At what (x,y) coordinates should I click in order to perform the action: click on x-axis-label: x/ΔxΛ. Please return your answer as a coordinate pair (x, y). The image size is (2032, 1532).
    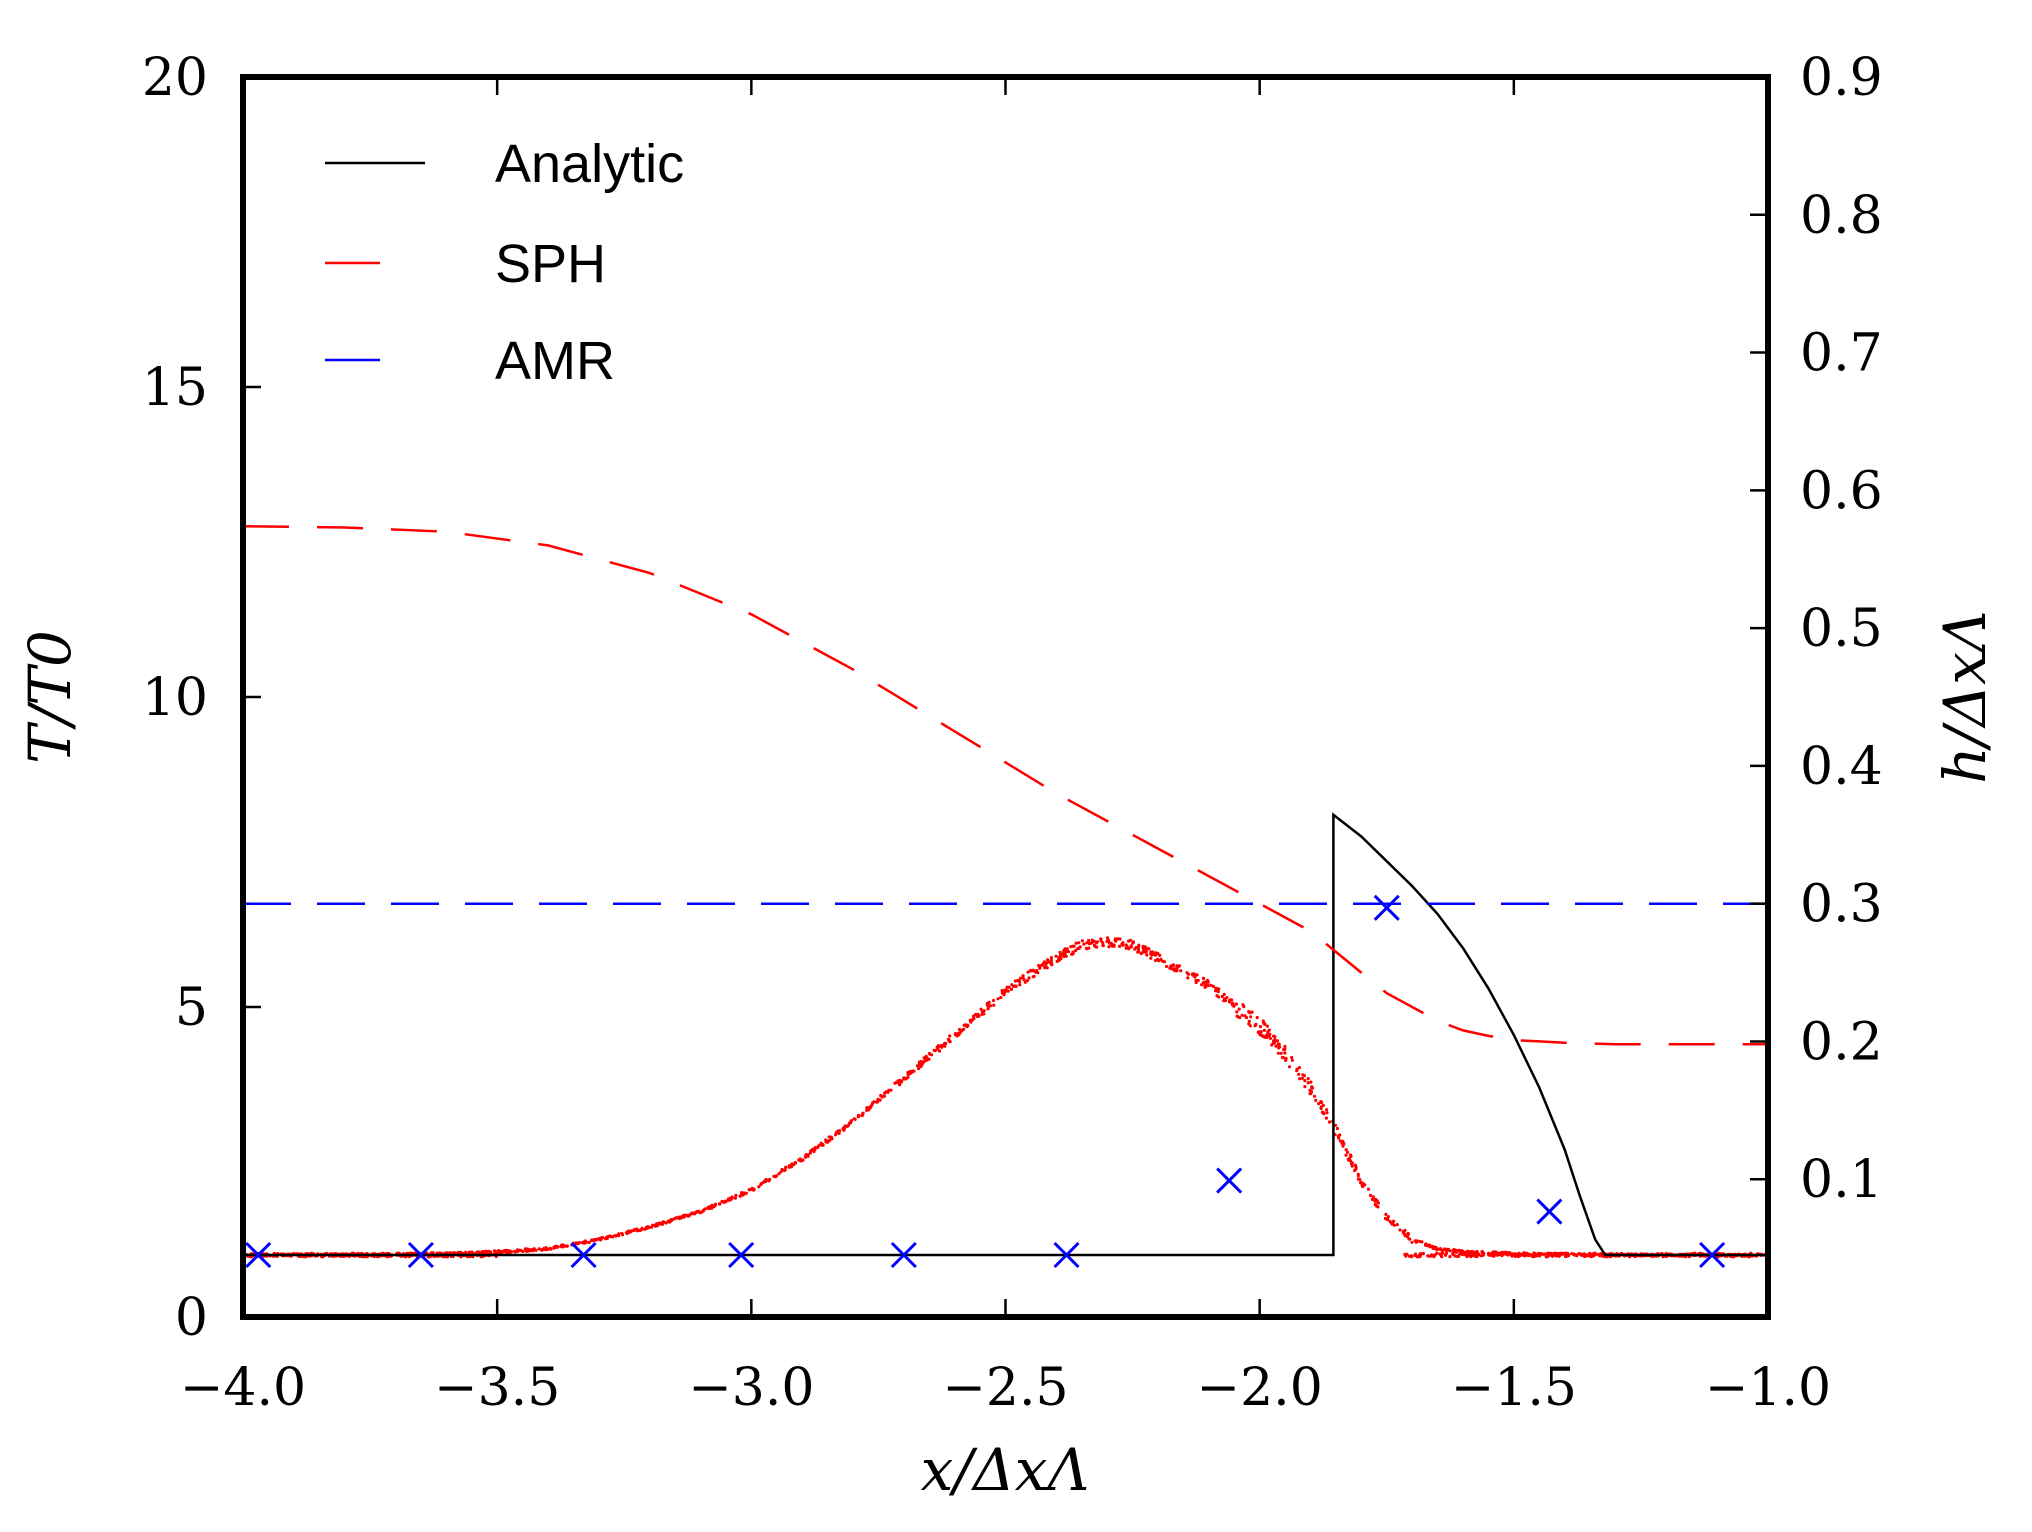
    Looking at the image, I should click on (1005, 1470).